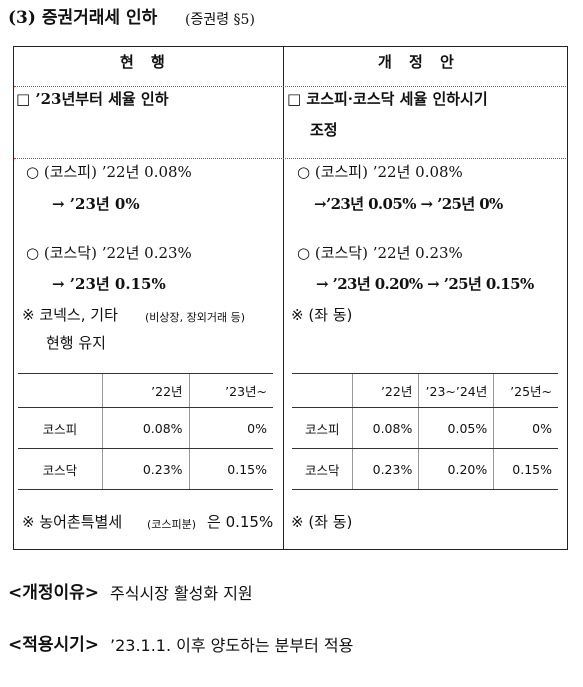  What do you see at coordinates (92, 99) in the screenshot?
I see `heading-line: □ ’23년부터 세율 인하` at bounding box center [92, 99].